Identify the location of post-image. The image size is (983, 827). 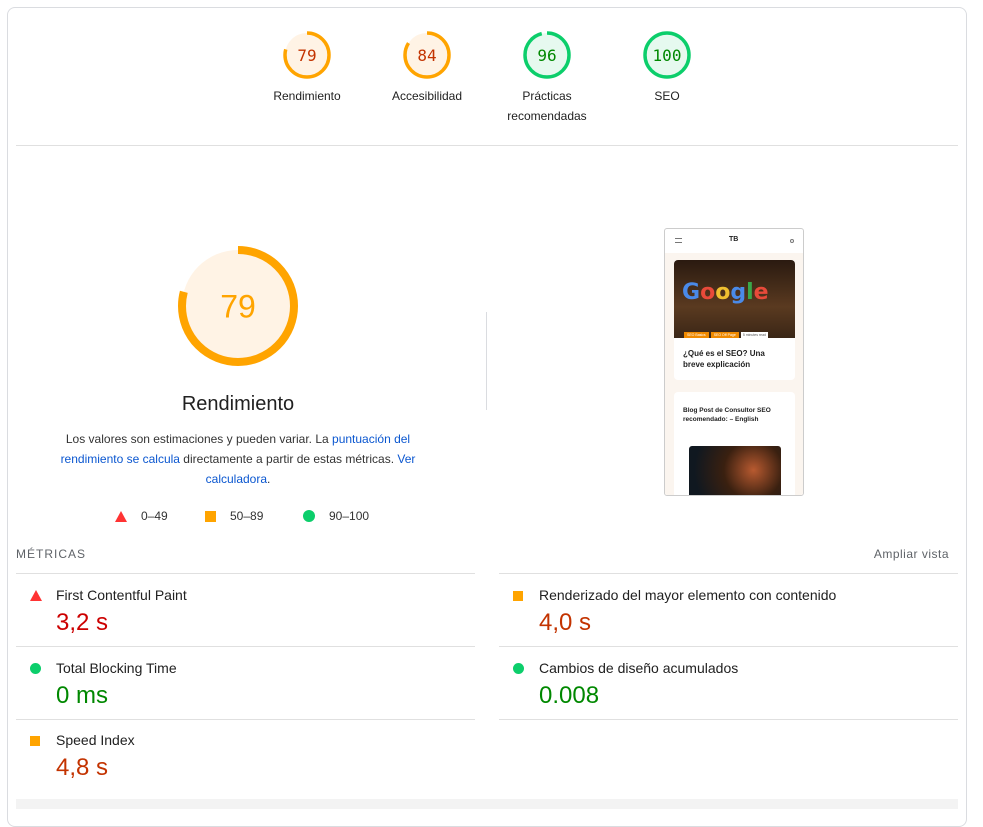
(735, 470).